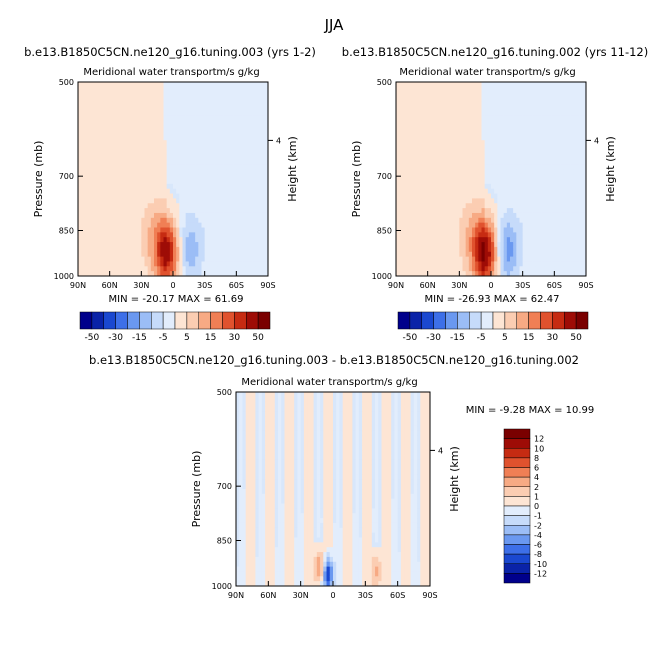 This screenshot has width=669, height=669. Describe the element at coordinates (237, 72) in the screenshot. I see `panel-1-units: m/s g/kg` at that location.